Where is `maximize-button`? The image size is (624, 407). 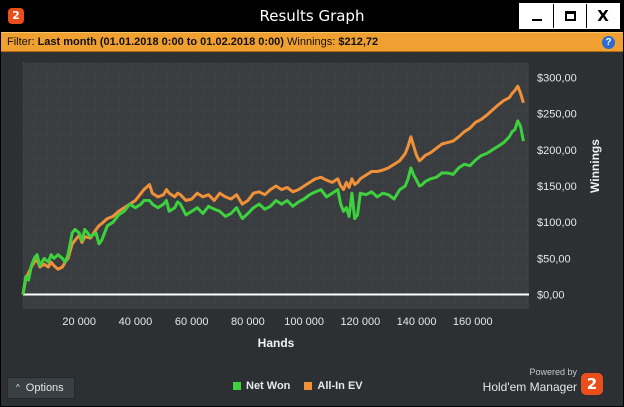
maximize-button is located at coordinates (569, 16).